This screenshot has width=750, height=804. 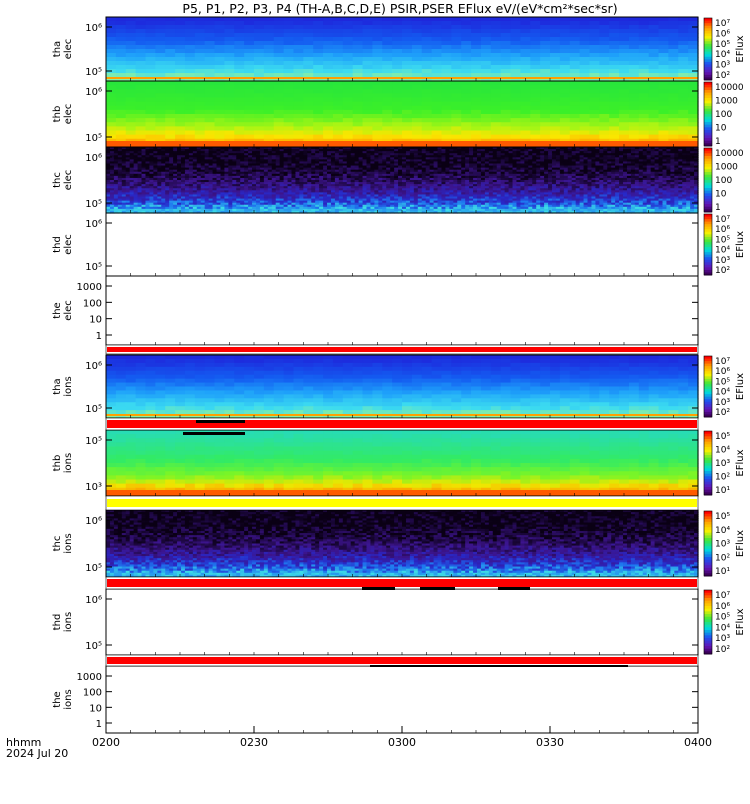 I want to click on colorbar-tick-label: 1000, so click(x=726, y=102).